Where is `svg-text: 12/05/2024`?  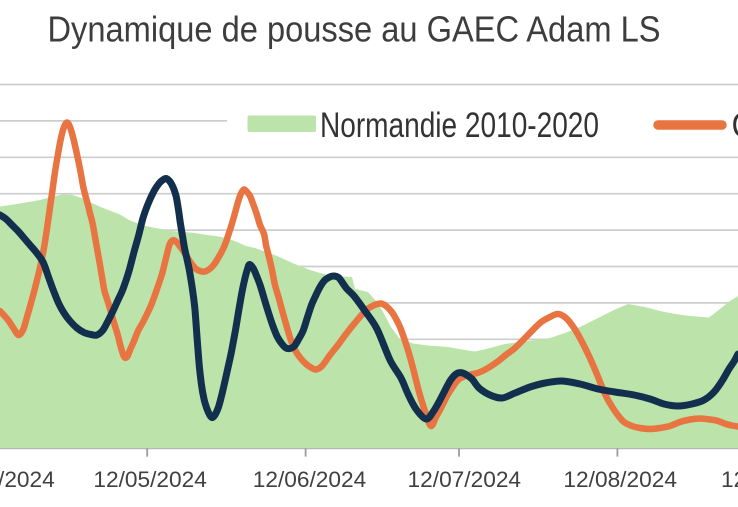 svg-text: 12/05/2024 is located at coordinates (150, 479).